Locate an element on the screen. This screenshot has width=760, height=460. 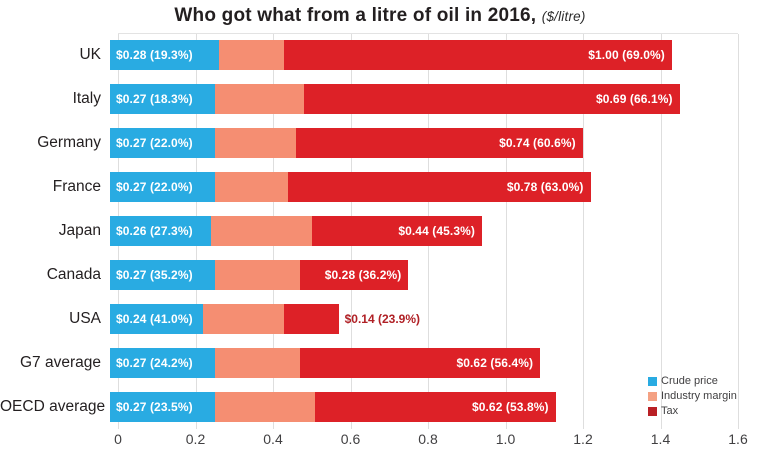
bar-row: Italy $0.27 (18.3%) $0.69 (66.1%) is located at coordinates (380, 99).